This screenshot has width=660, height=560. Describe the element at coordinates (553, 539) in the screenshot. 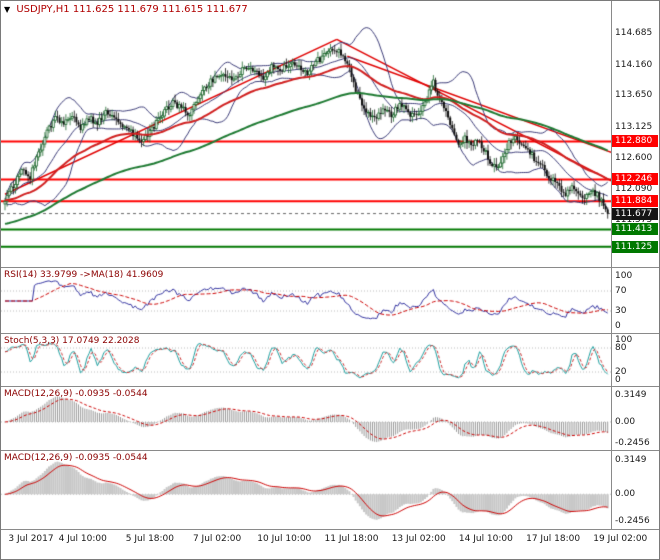

I see `time-axis-label: 17 Jul 18:00` at that location.